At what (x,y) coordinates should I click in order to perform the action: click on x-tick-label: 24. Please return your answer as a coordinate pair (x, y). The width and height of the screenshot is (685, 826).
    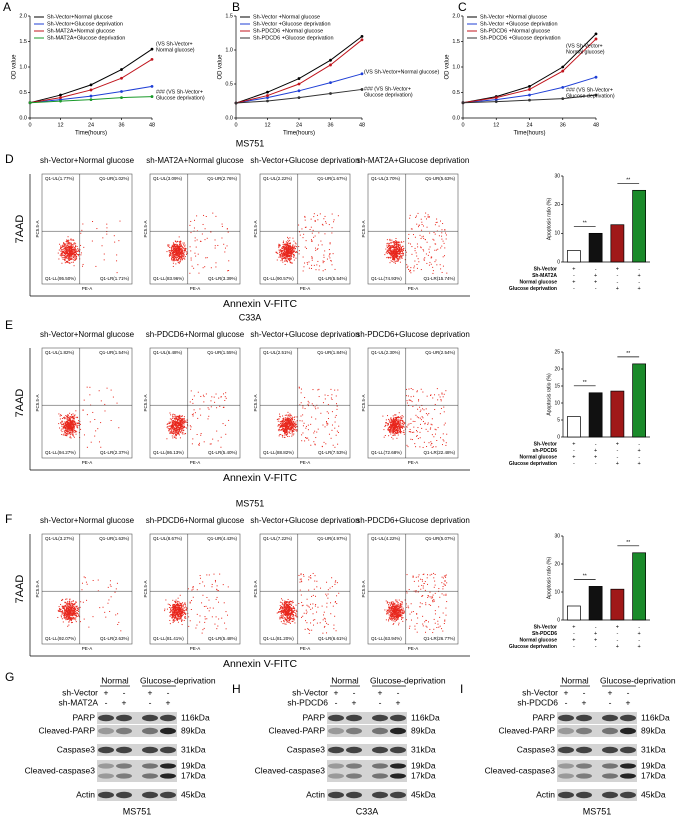
    Looking at the image, I should click on (91, 125).